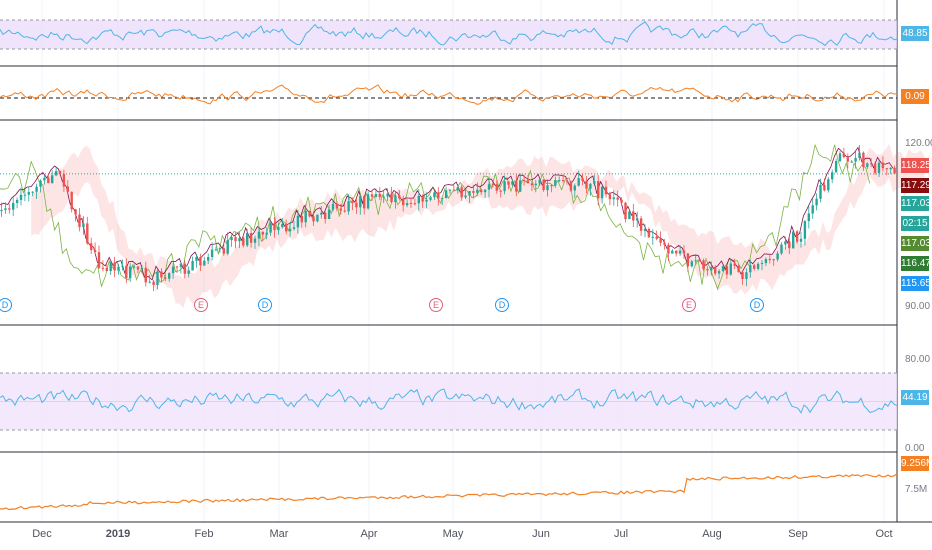 Image resolution: width=932 pixels, height=550 pixels. What do you see at coordinates (279, 534) in the screenshot?
I see `x-axis-label: Mar` at bounding box center [279, 534].